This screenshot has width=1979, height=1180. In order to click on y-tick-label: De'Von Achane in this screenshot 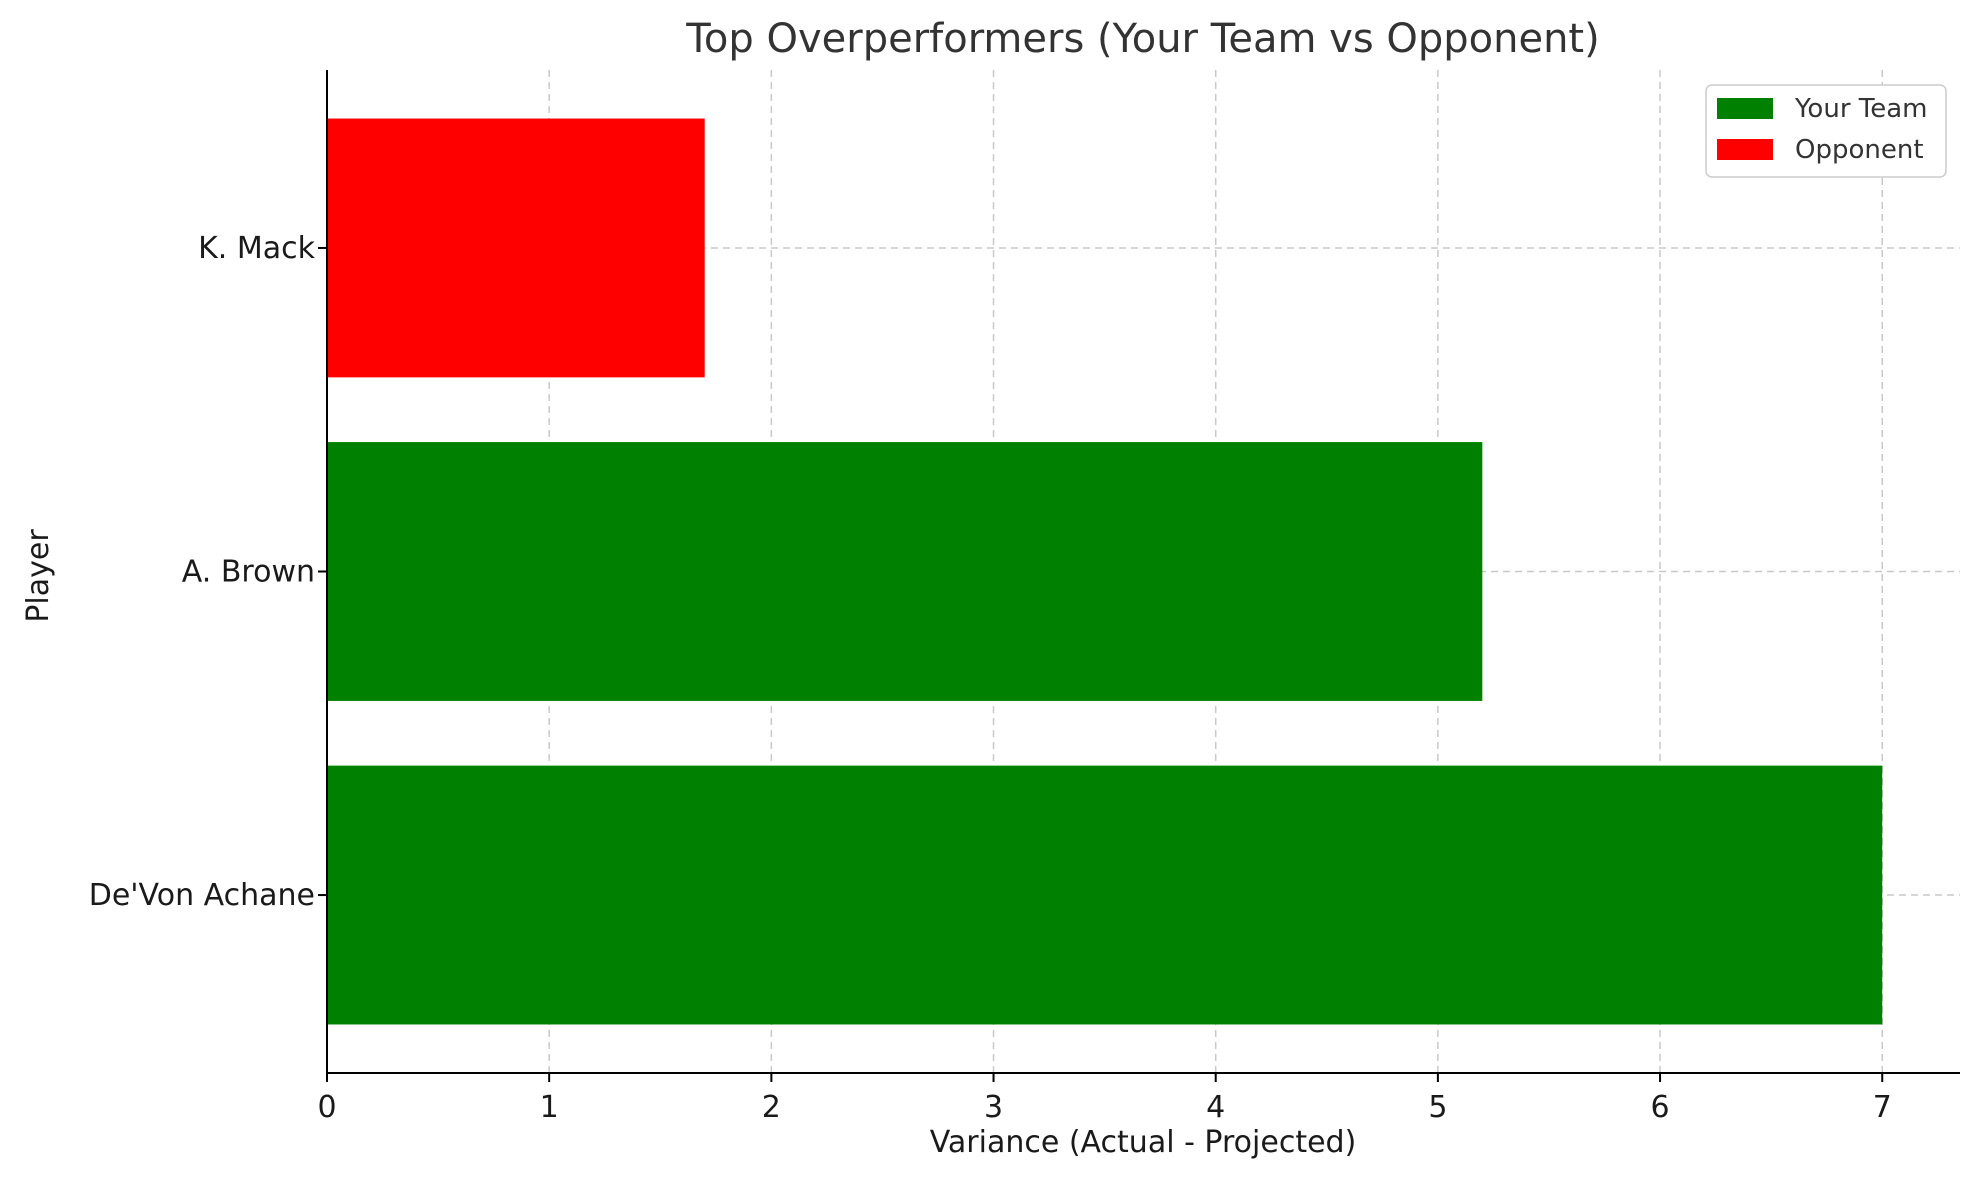, I will do `click(202, 895)`.